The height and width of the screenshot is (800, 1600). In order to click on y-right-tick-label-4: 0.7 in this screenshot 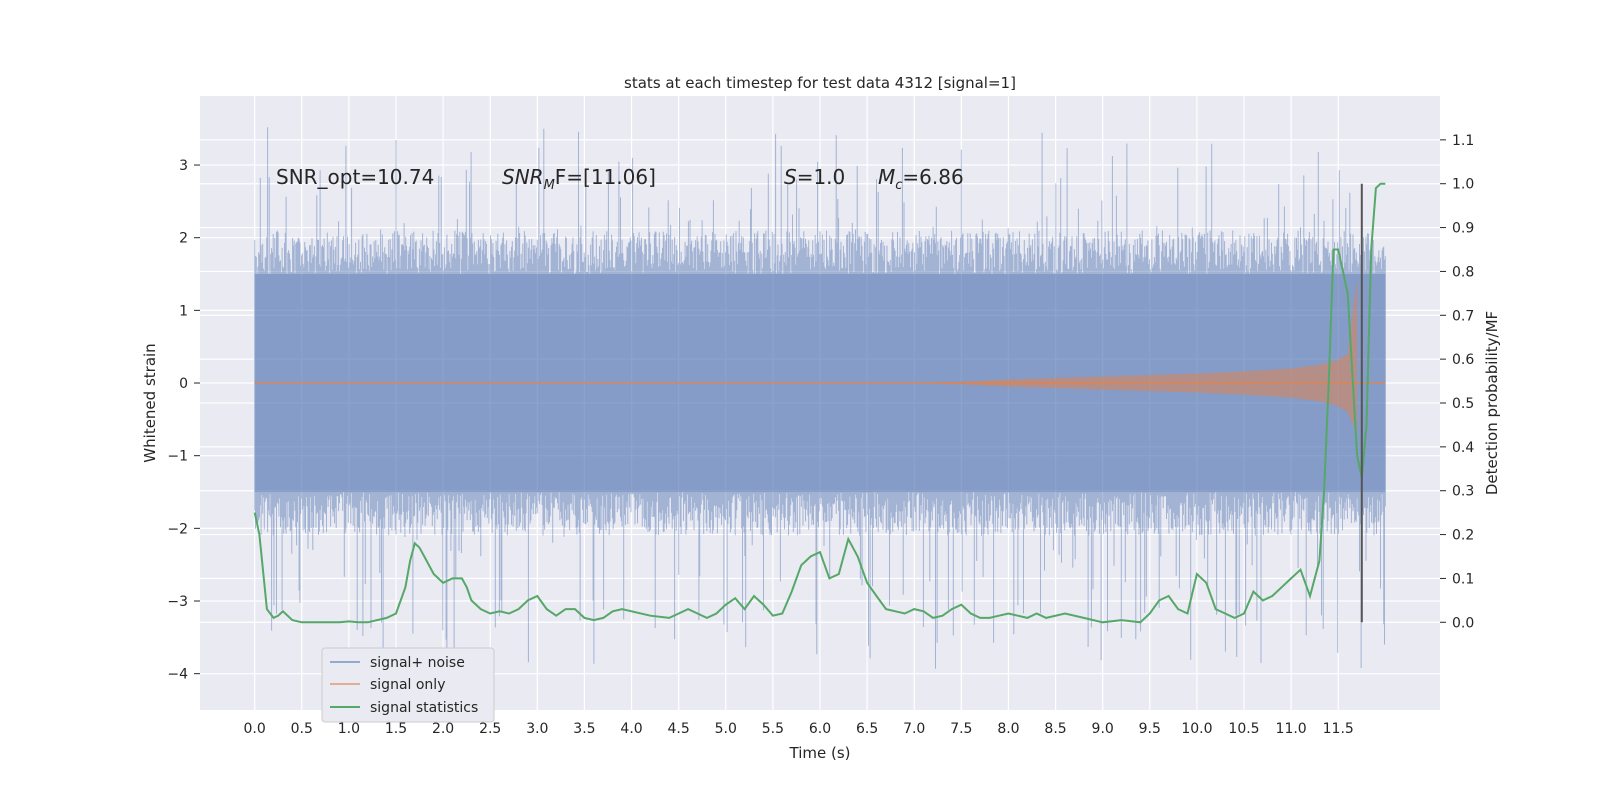, I will do `click(1463, 316)`.